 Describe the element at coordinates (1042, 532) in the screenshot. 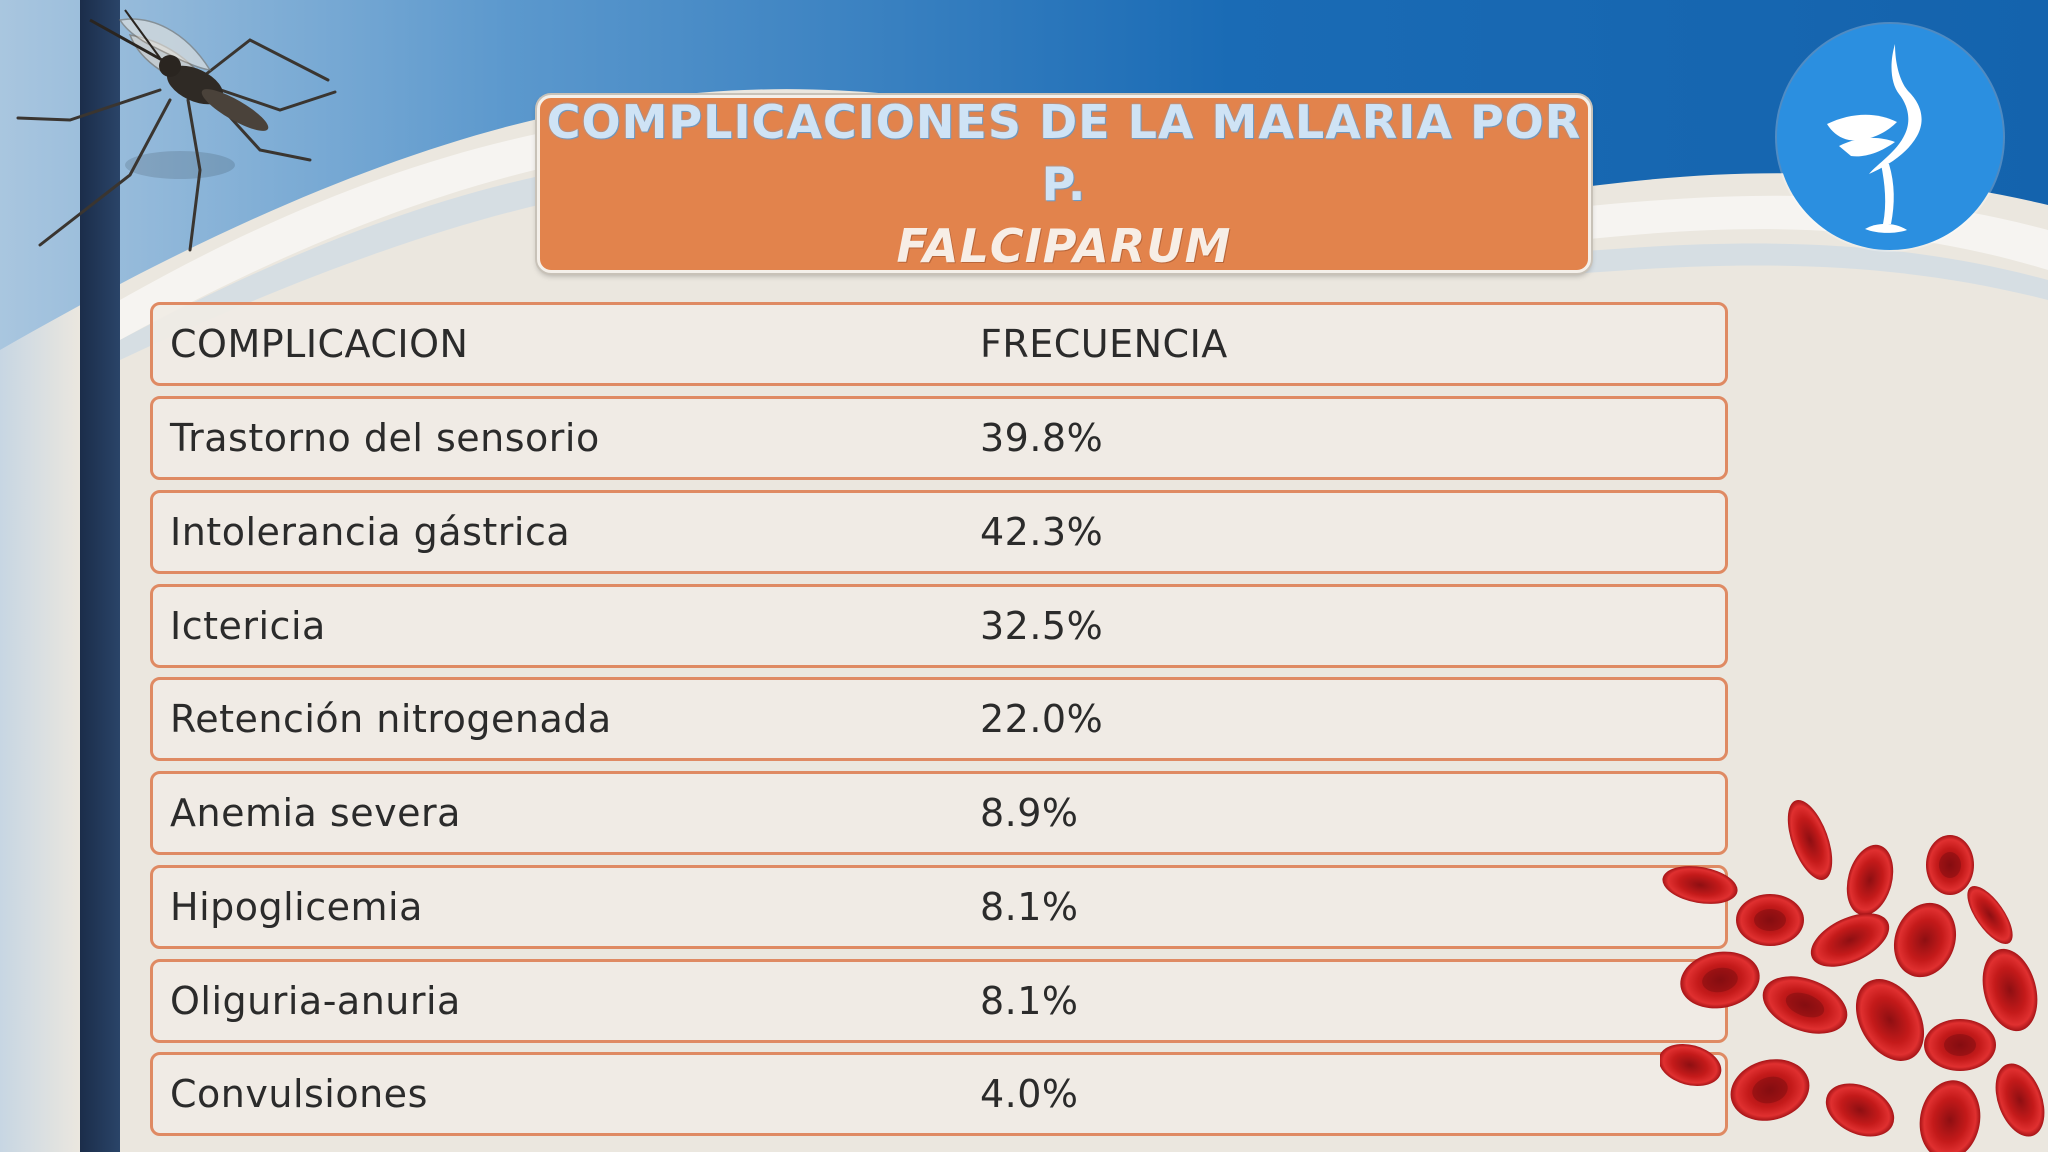

I see `frecuencia-cell: 42.3%` at that location.